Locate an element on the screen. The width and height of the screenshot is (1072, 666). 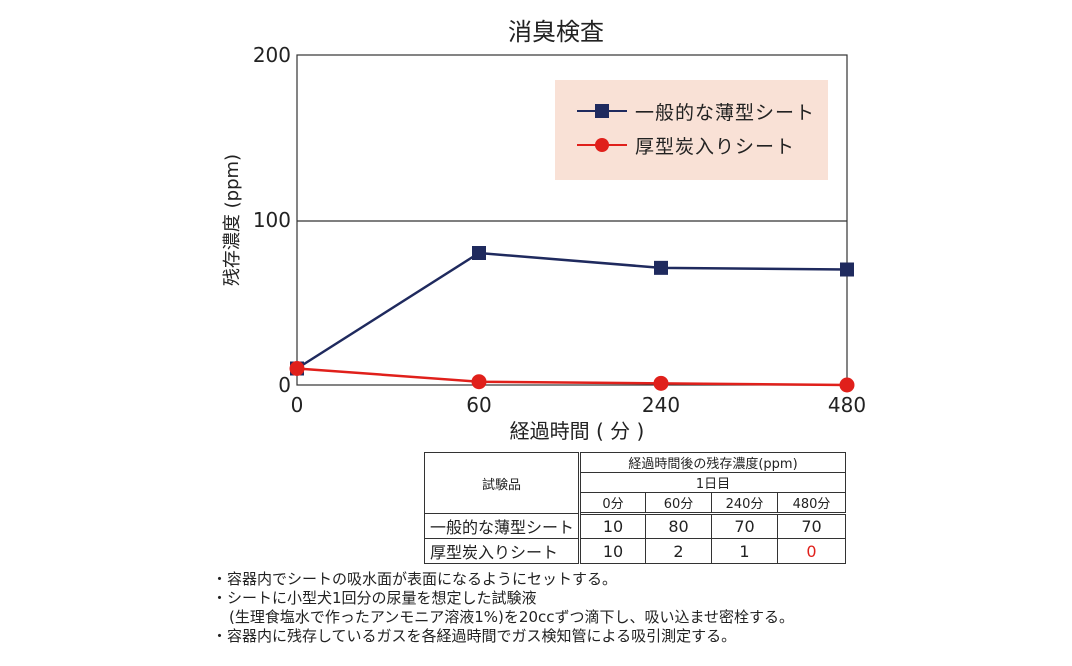
y-tick-label: 0 is located at coordinates (284, 385).